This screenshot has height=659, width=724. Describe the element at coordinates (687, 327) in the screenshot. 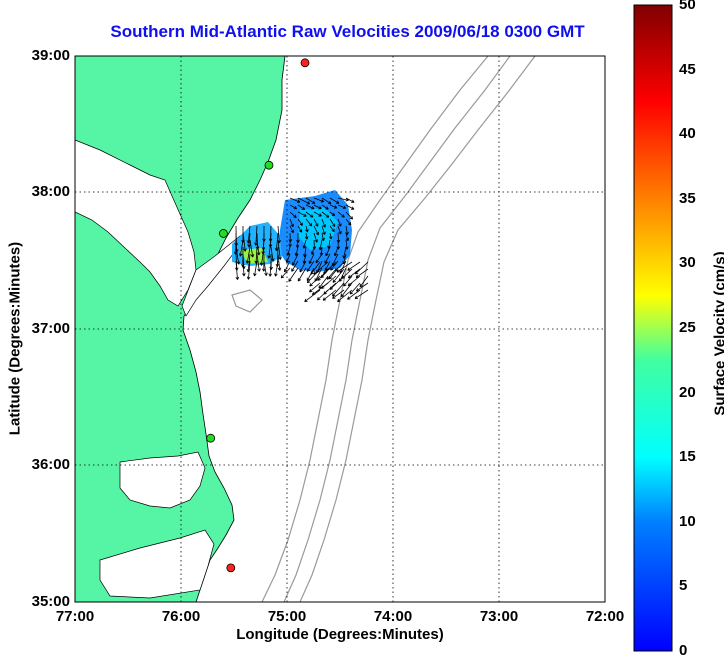

I see `colorbar-tick-label: 25` at that location.